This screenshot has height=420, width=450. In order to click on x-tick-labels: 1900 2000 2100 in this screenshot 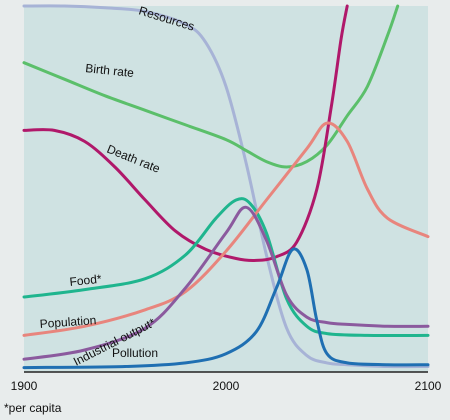, I will do `click(226, 386)`.